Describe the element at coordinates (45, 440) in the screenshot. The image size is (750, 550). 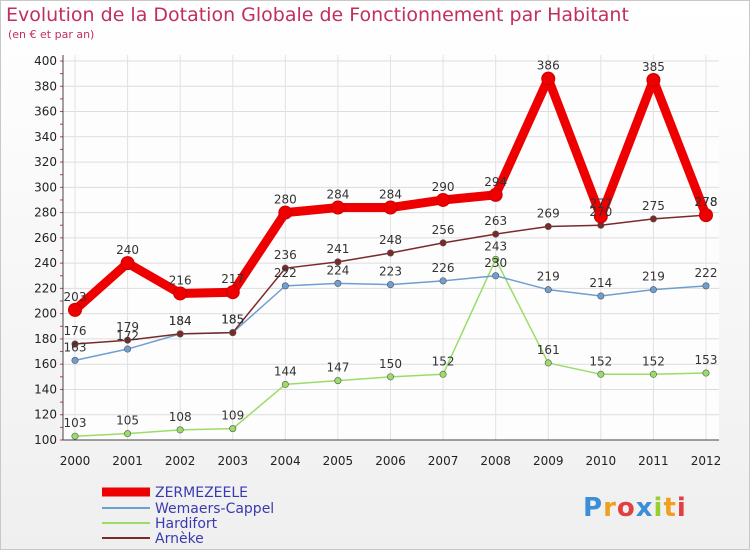
I see `y-tick-label: 100` at that location.